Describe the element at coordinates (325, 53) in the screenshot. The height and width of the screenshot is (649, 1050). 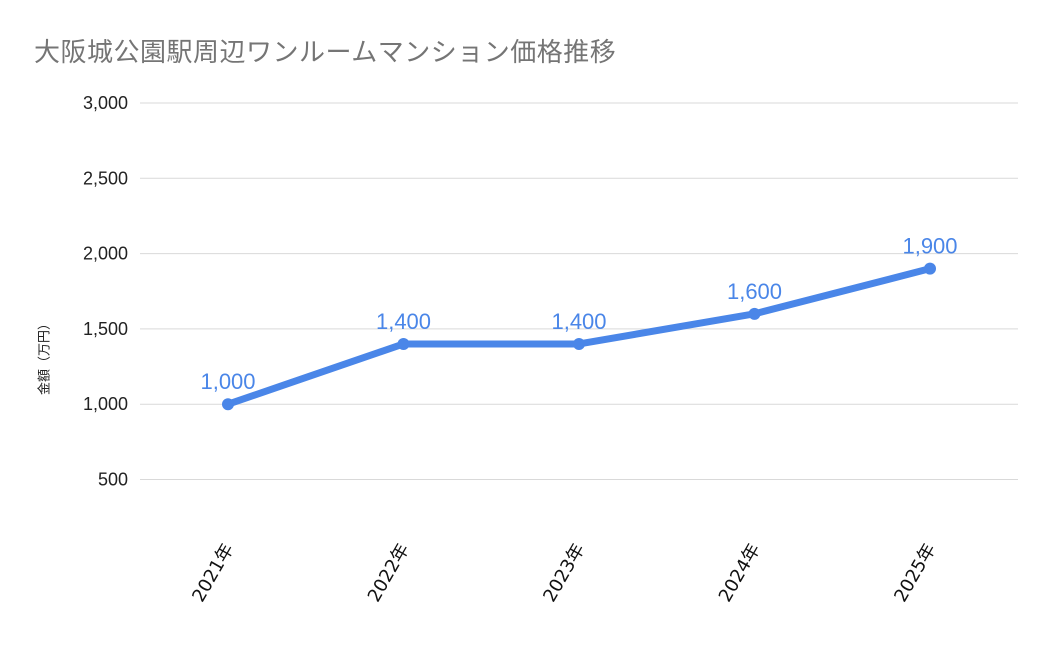
I see `chart-title: 大阪城公園駅周辺ワンルームマンション価格推移` at that location.